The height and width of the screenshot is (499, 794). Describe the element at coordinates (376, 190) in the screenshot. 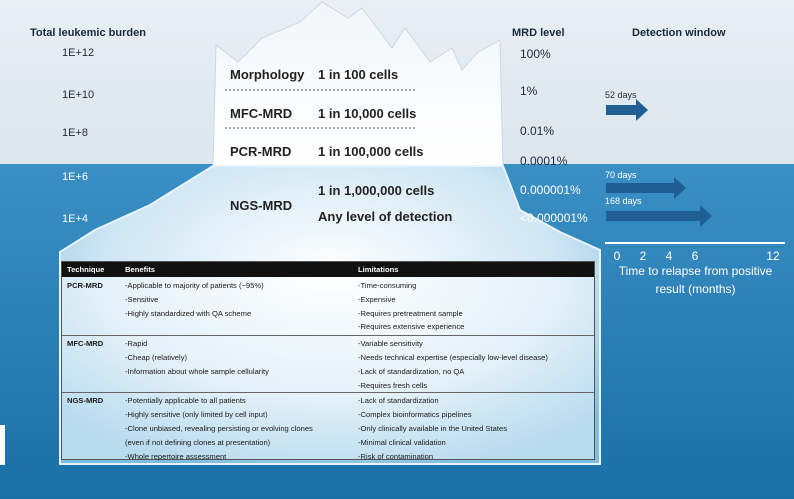

I see `sensitivity: 1 in 1,000,000 cells` at that location.